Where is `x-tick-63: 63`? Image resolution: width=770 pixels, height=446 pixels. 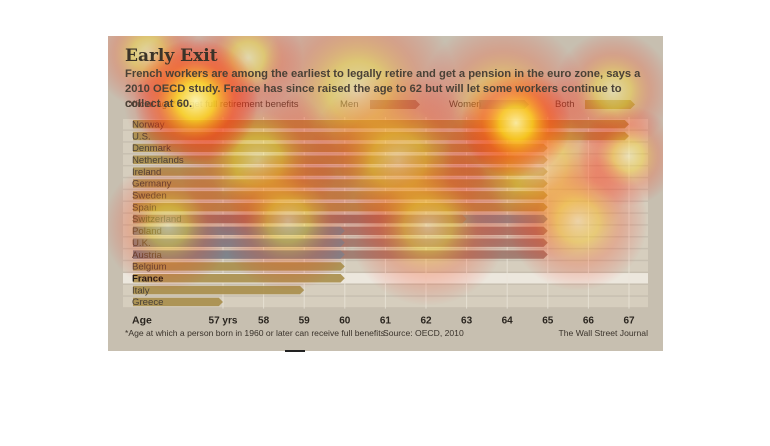 x-tick-63: 63 is located at coordinates (467, 321).